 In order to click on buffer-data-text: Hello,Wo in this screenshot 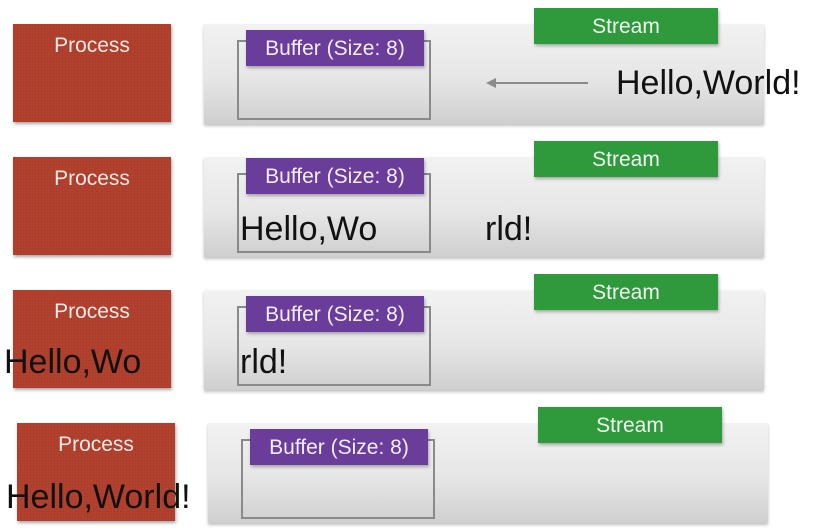, I will do `click(309, 229)`.